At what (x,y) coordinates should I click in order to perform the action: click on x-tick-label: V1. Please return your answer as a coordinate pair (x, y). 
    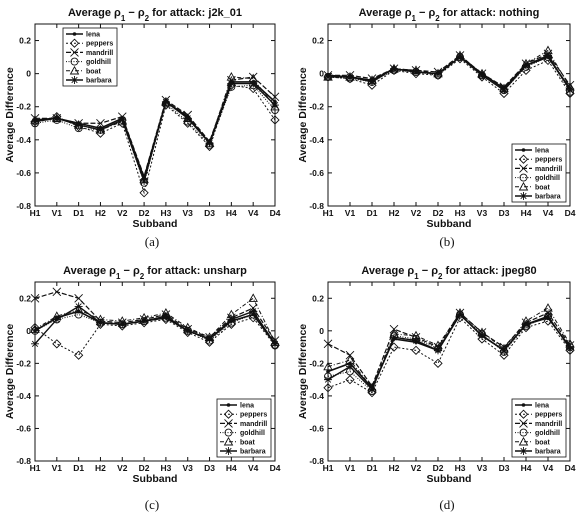
    Looking at the image, I should click on (350, 213).